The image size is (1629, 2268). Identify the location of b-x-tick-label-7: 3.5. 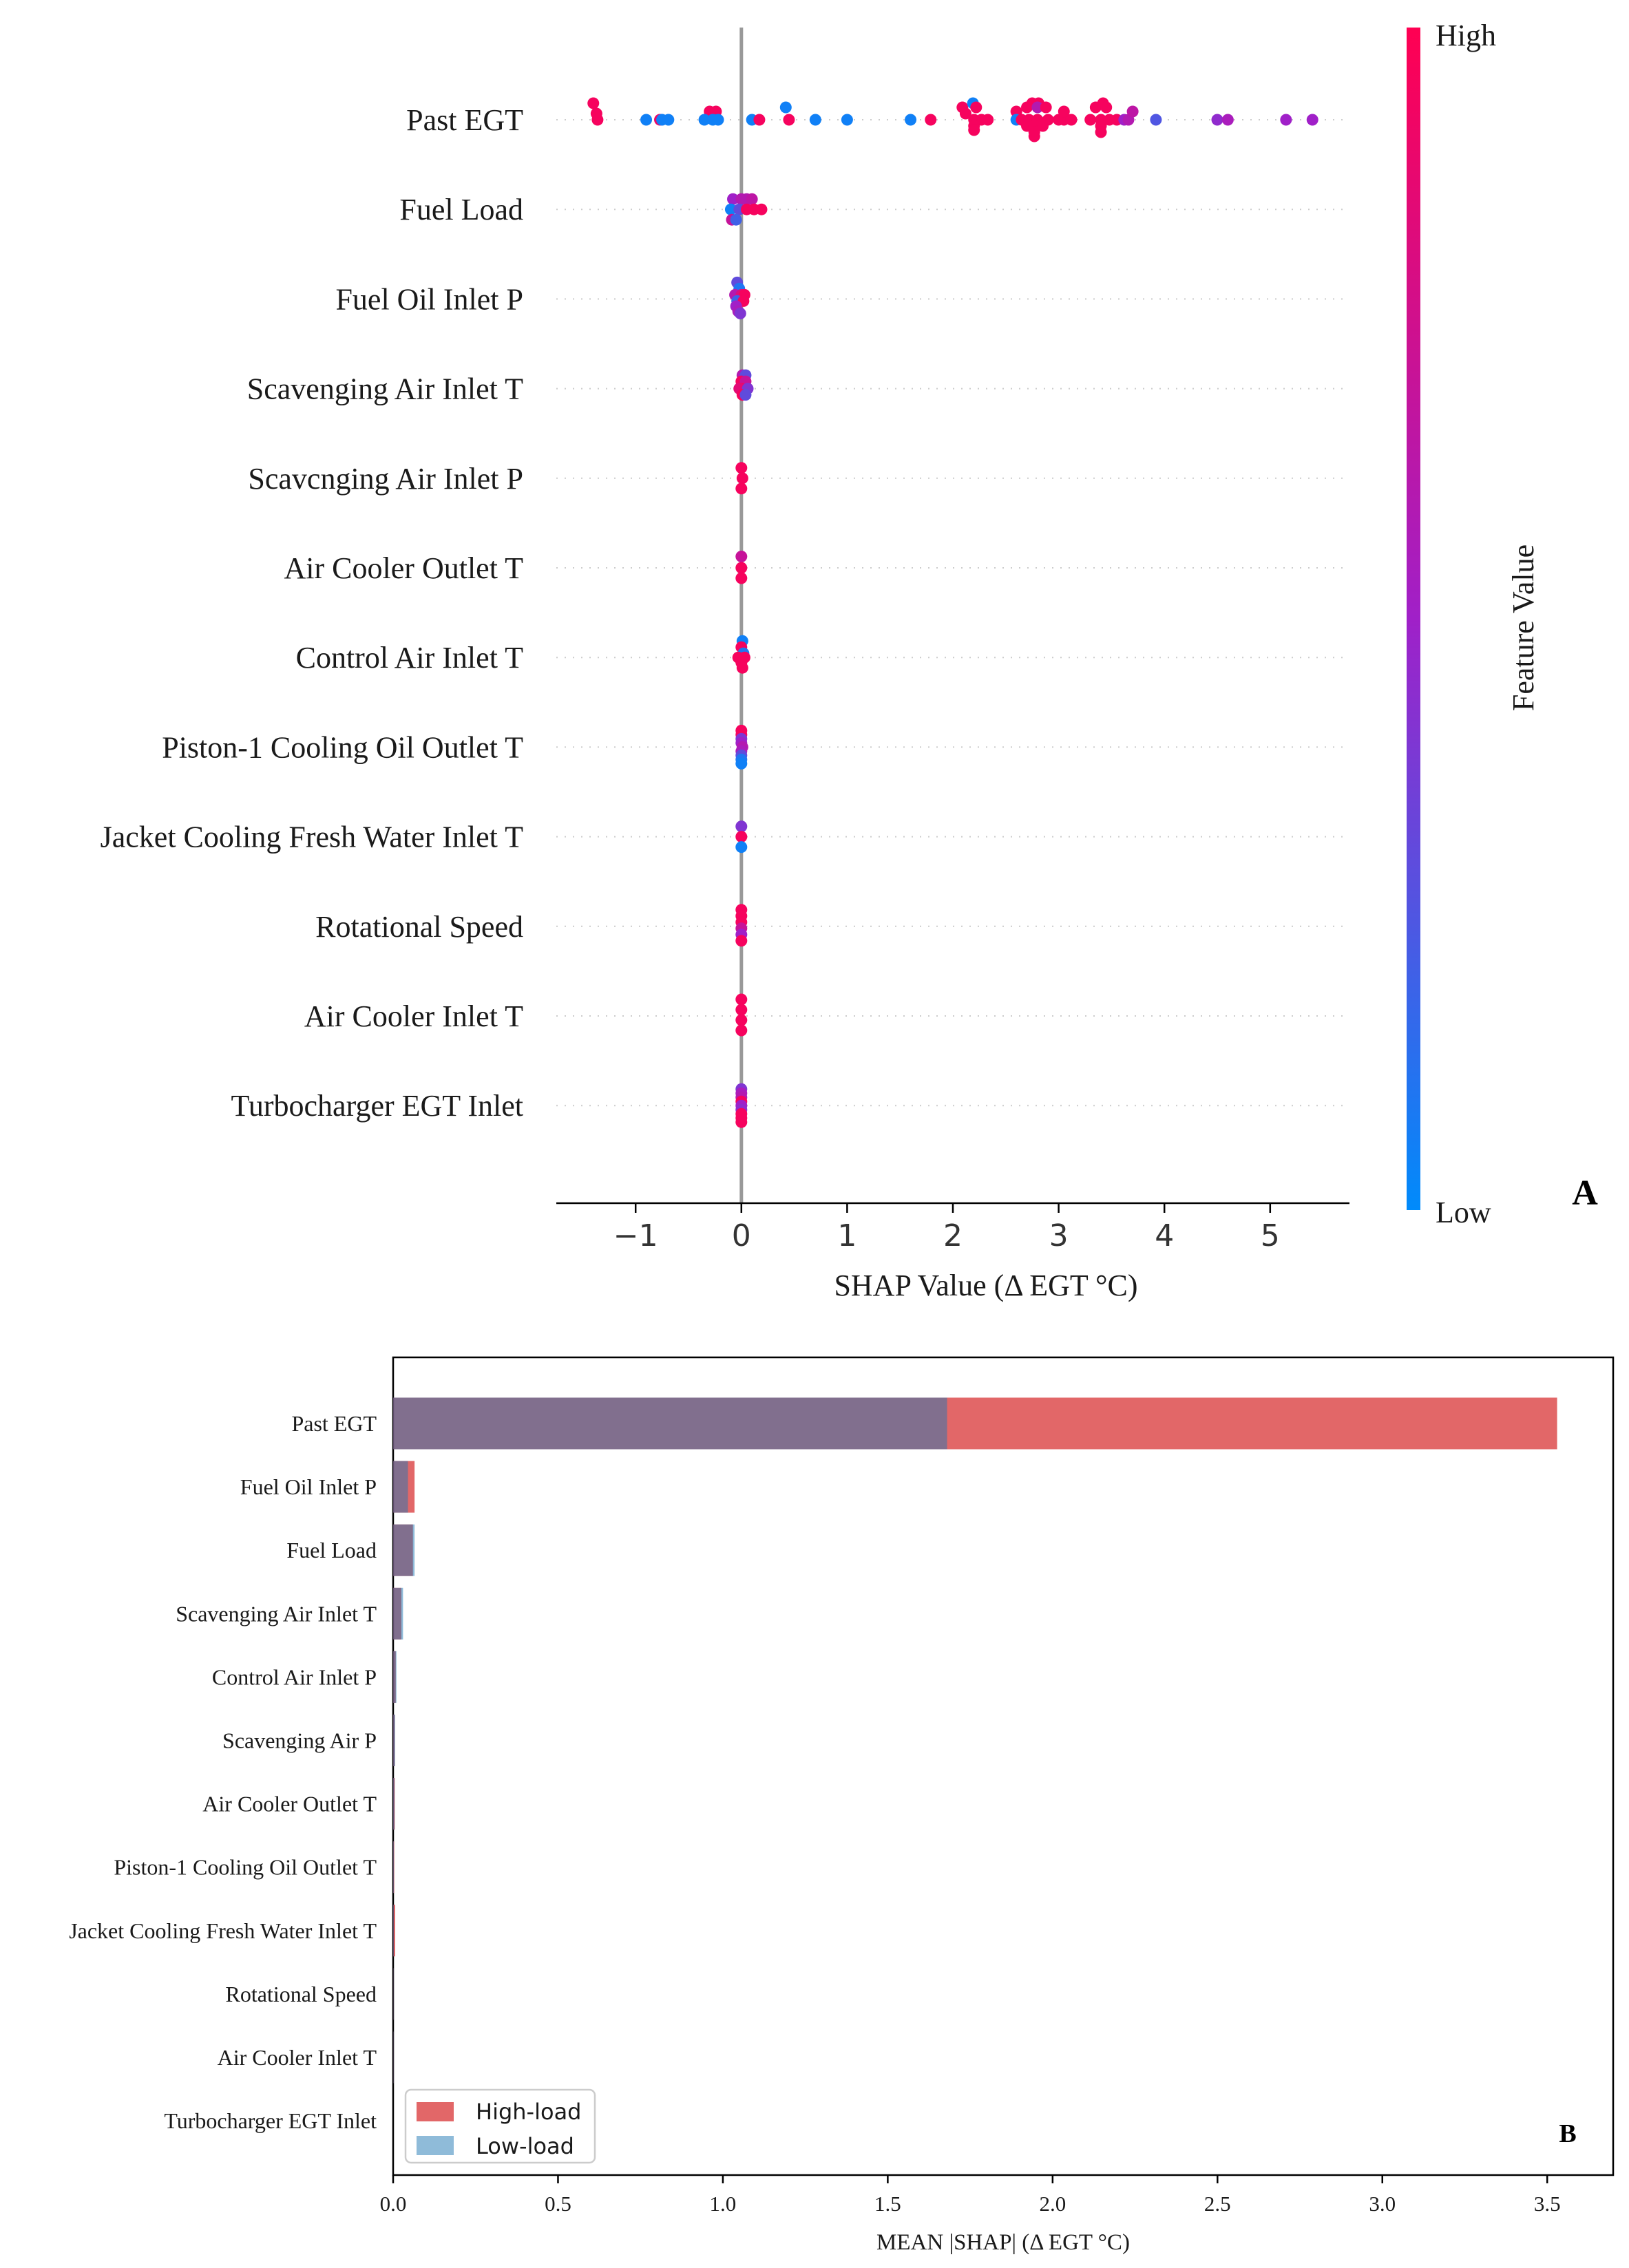
(1548, 2204).